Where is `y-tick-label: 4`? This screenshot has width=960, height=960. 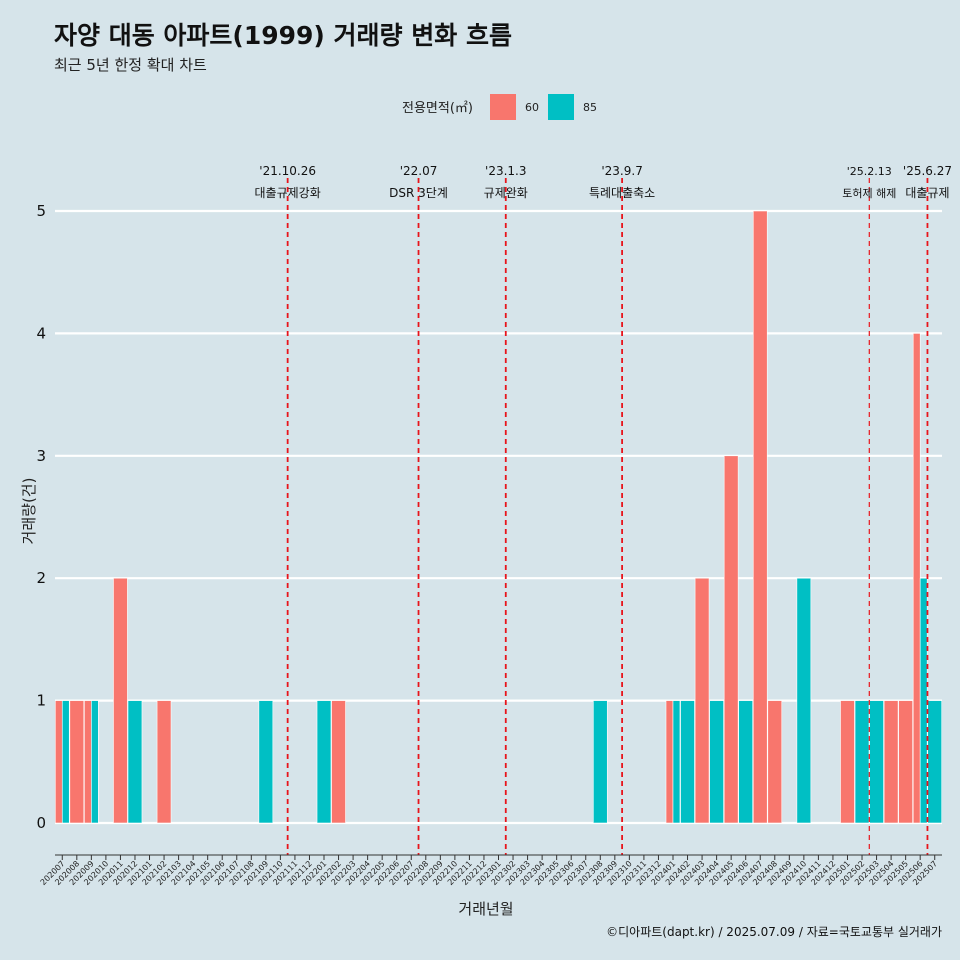
y-tick-label: 4 is located at coordinates (41, 333).